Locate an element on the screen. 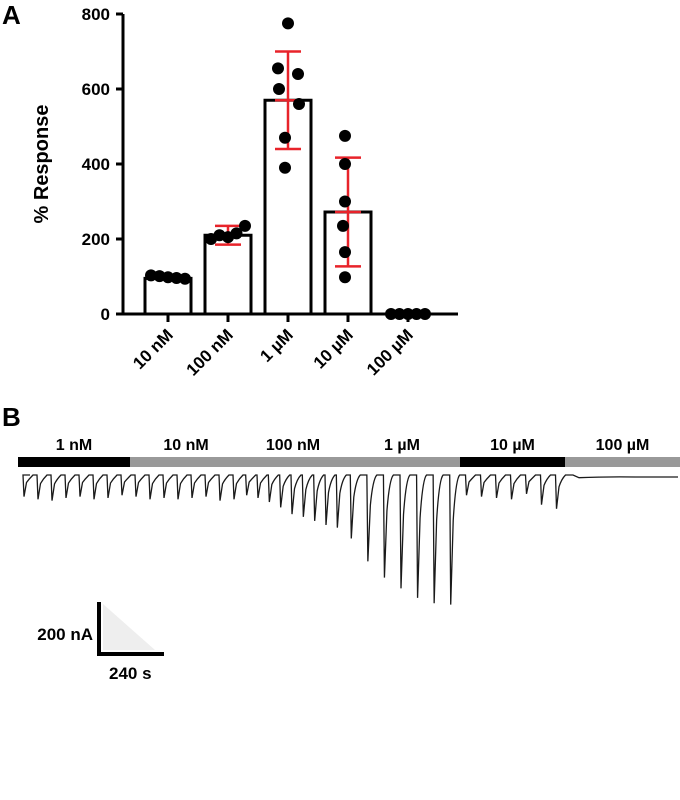 Image resolution: width=680 pixels, height=800 pixels. y-tick-label: 0 is located at coordinates (105, 314).